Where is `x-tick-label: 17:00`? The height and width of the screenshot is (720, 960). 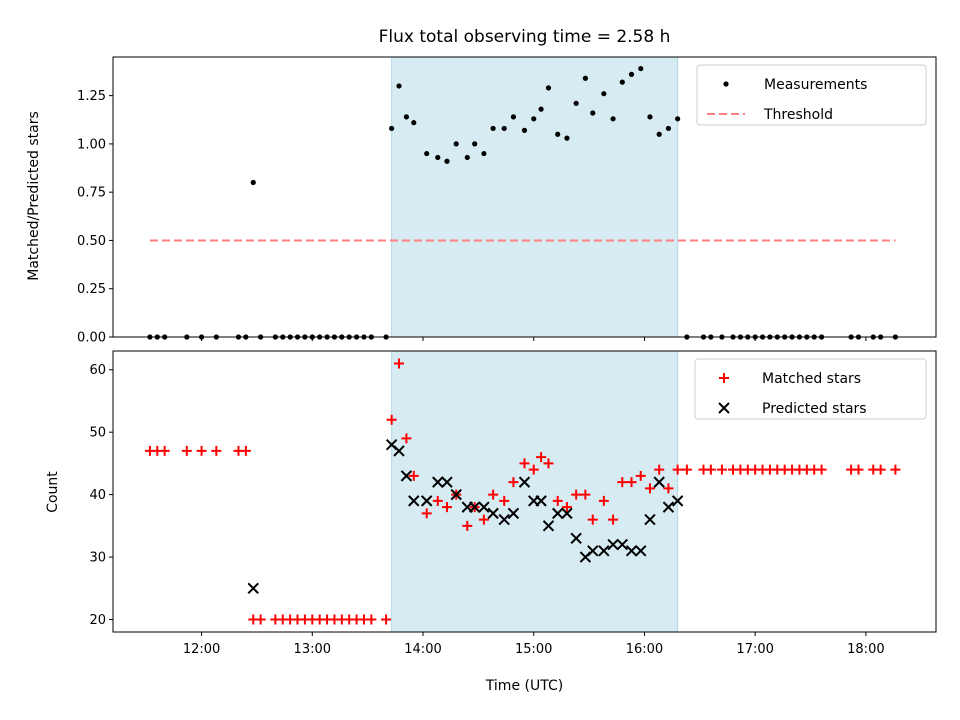
x-tick-label: 17:00 is located at coordinates (754, 649).